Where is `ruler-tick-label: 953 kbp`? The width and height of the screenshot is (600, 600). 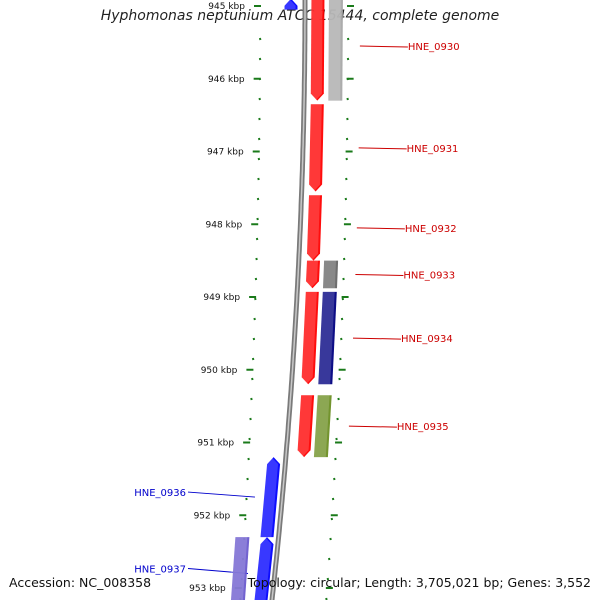
ruler-tick-label: 953 kbp is located at coordinates (207, 589).